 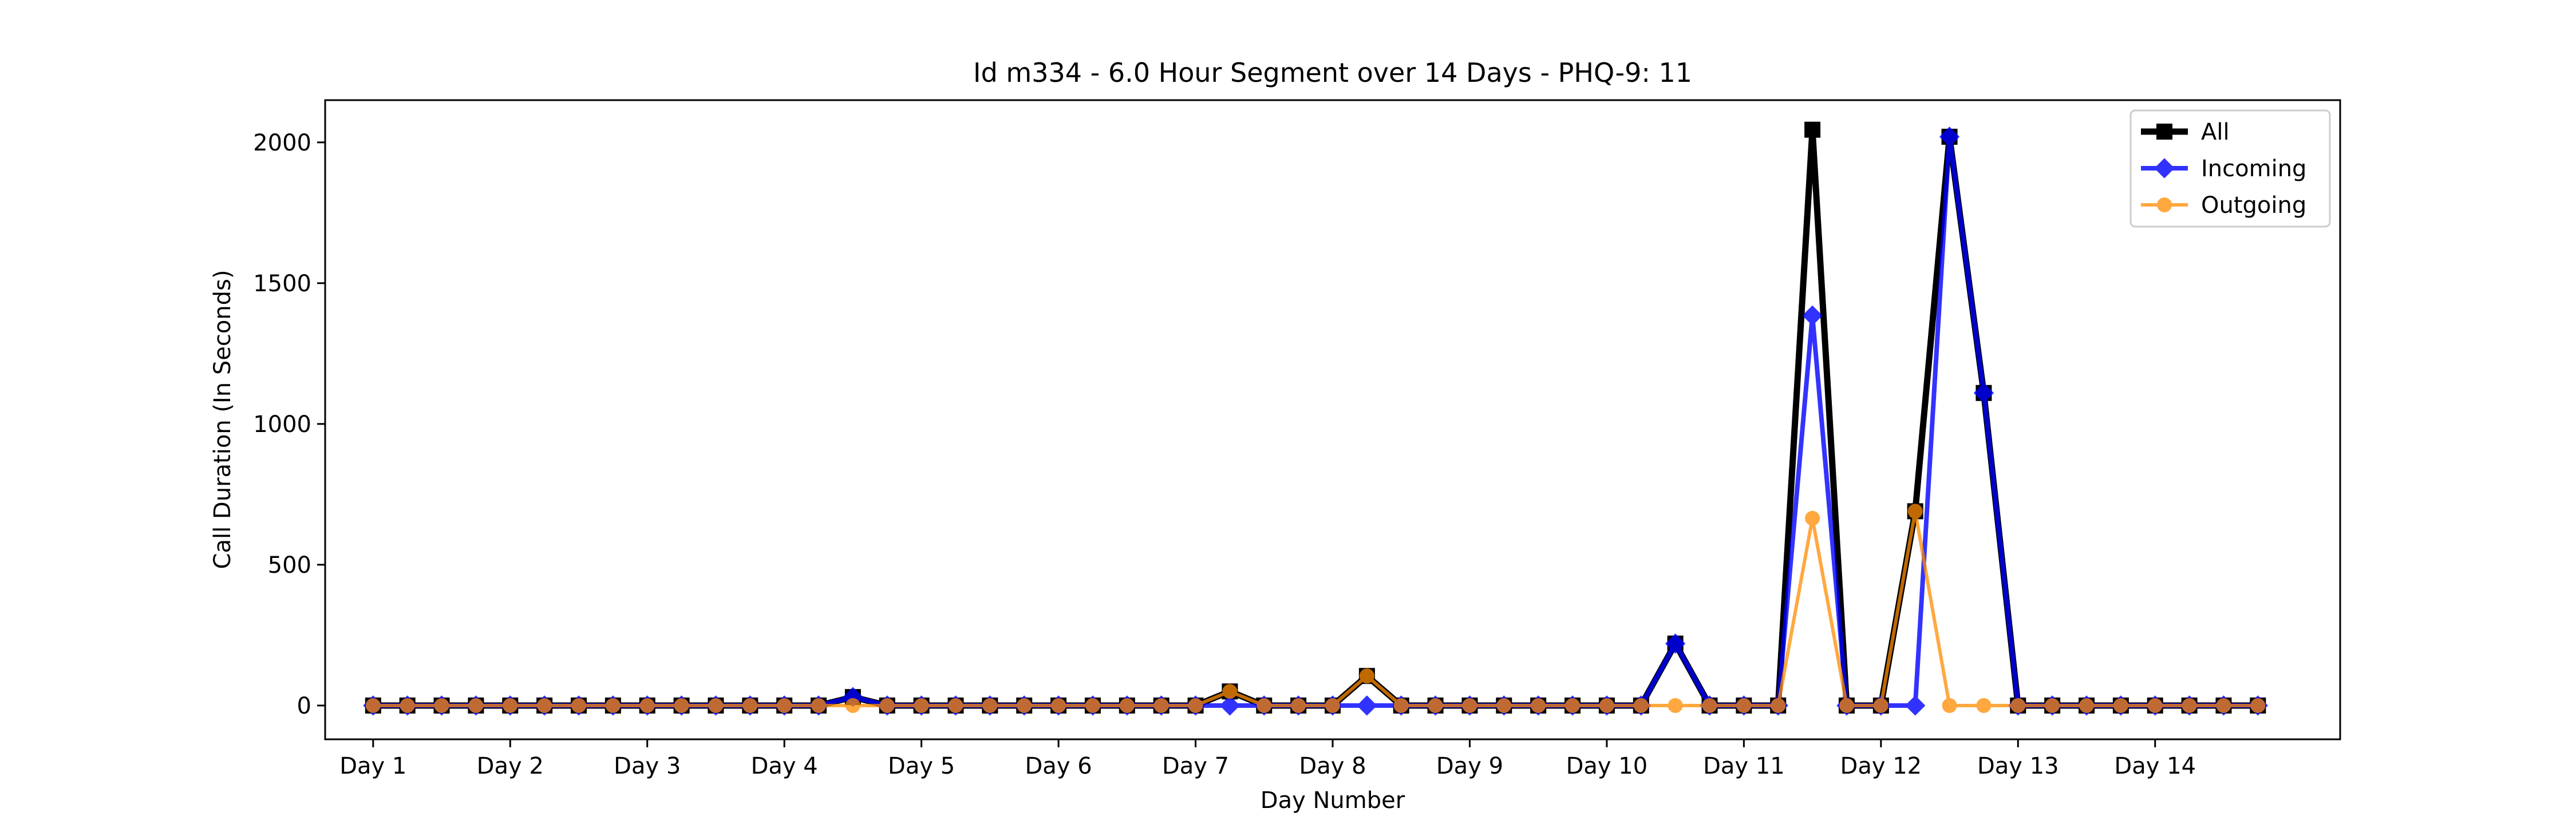 I want to click on legend-marker-all, so click(x=2164, y=132).